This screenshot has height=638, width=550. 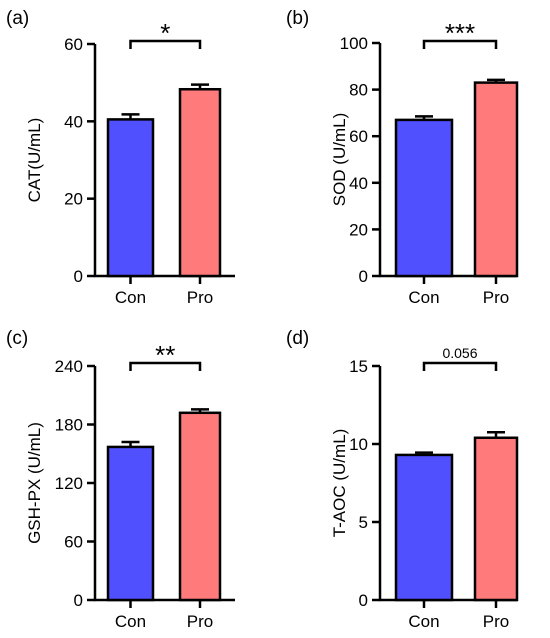 I want to click on panel-label: (d), so click(x=297, y=338).